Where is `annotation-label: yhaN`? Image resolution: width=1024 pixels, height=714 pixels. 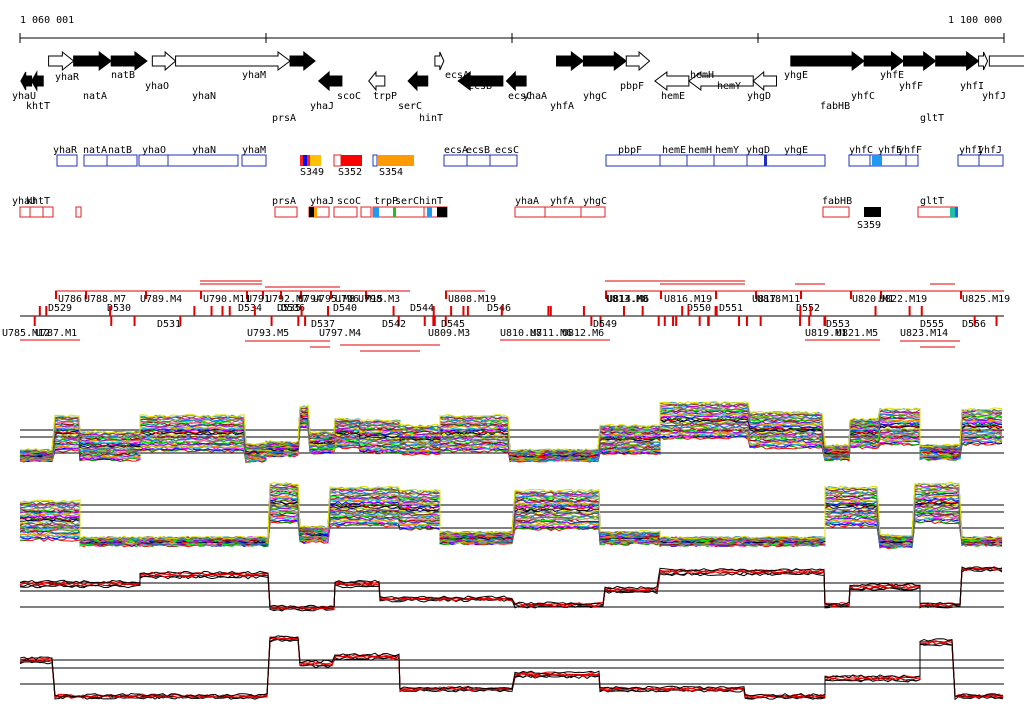 annotation-label: yhaN is located at coordinates (204, 150).